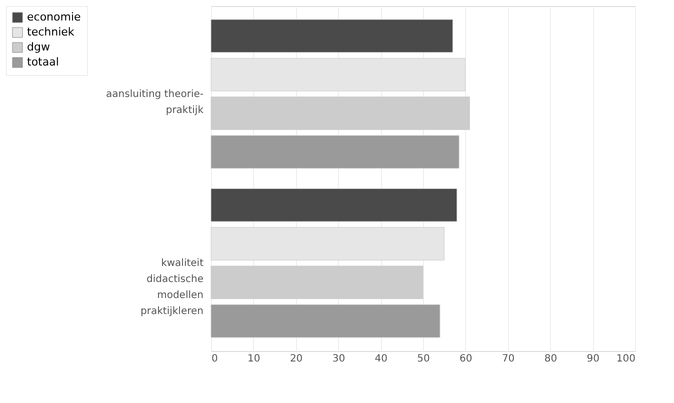 Image resolution: width=674 pixels, height=403 pixels. I want to click on x-tick-label: 60, so click(466, 359).